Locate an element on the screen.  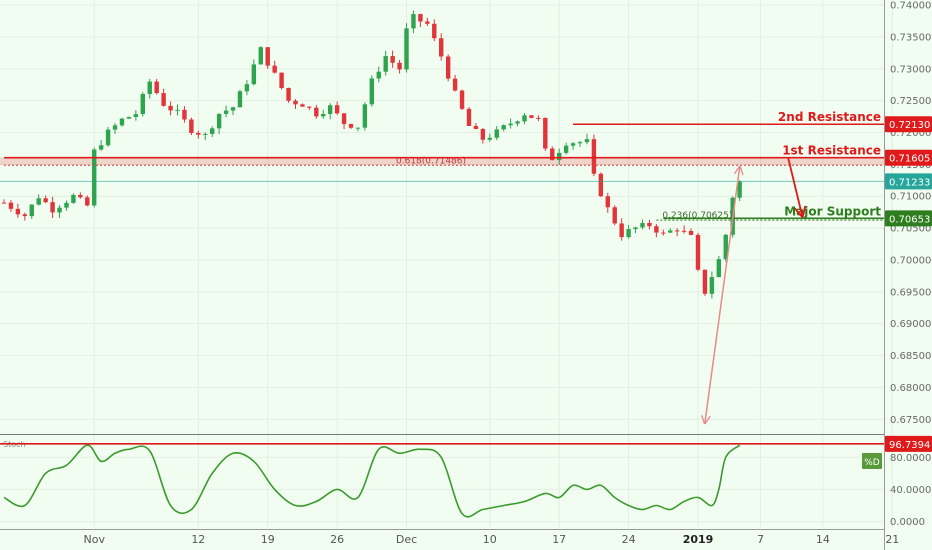
stoch-line is located at coordinates (372, 481).